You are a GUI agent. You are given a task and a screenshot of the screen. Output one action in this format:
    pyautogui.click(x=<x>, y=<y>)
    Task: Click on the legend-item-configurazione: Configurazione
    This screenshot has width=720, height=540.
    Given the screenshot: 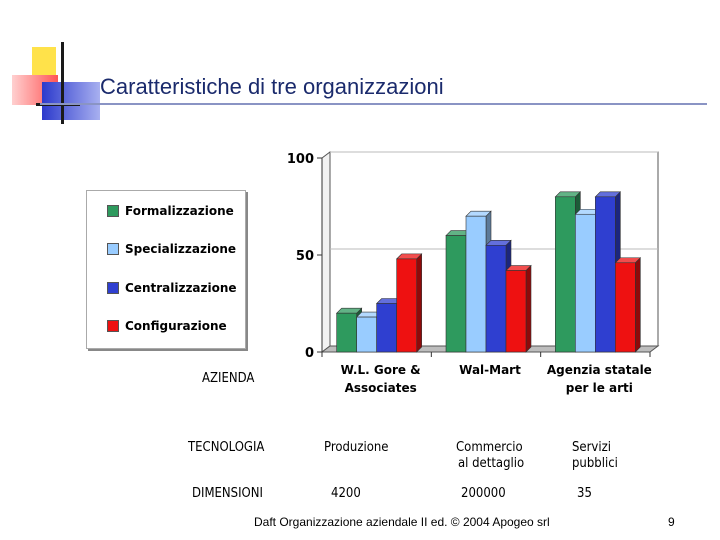 What is the action you would take?
    pyautogui.click(x=167, y=326)
    